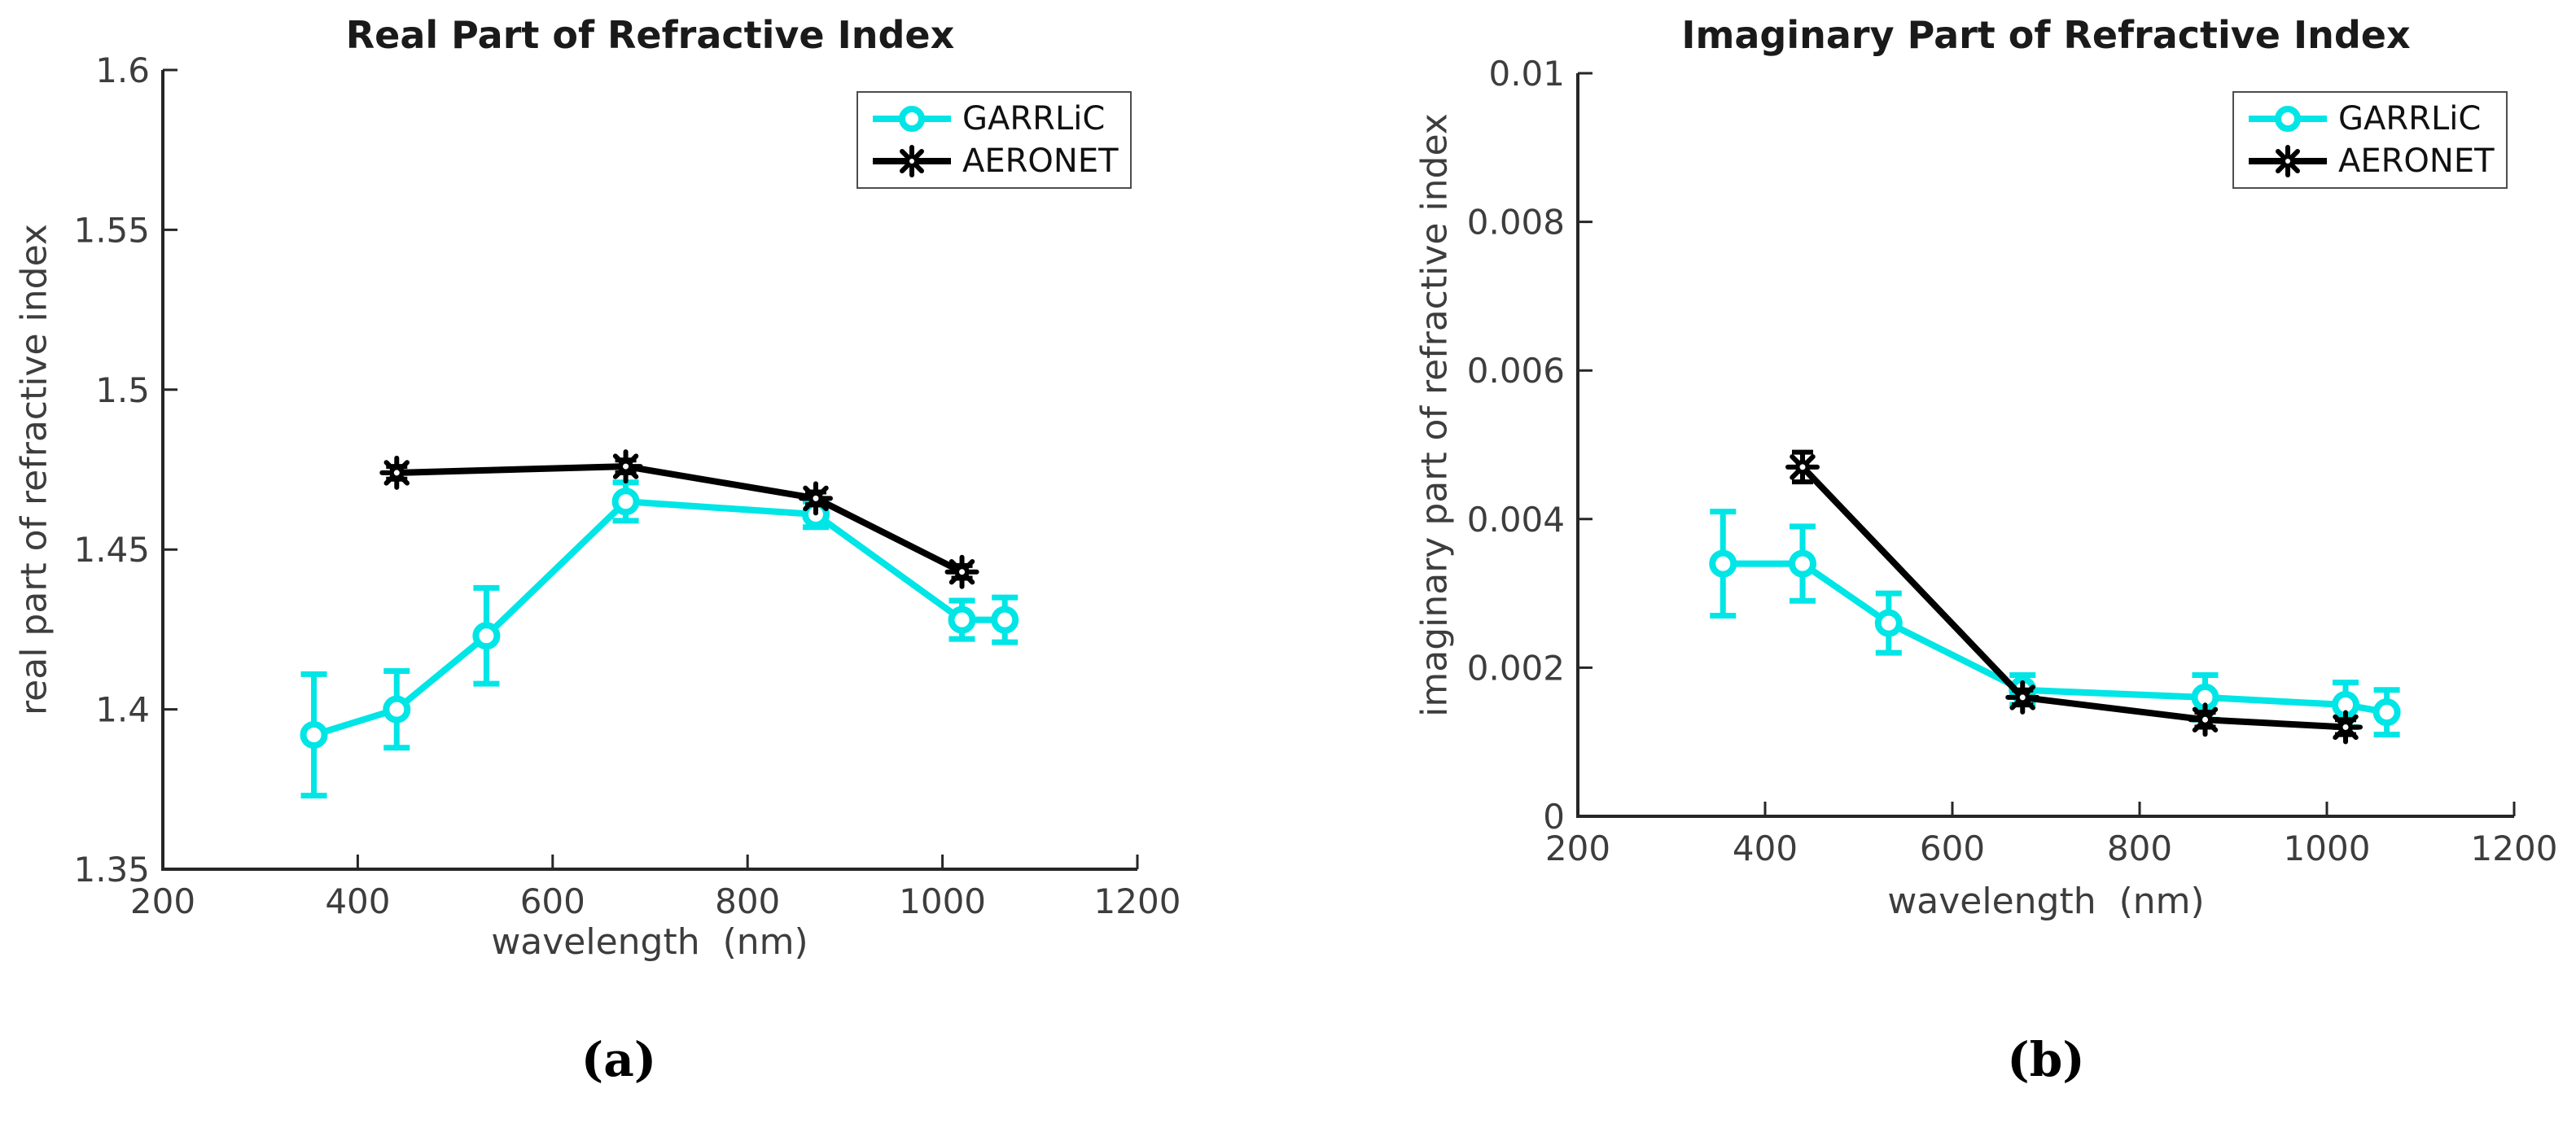 The image size is (2576, 1128). I want to click on y-tick-label: 1.55, so click(111, 230).